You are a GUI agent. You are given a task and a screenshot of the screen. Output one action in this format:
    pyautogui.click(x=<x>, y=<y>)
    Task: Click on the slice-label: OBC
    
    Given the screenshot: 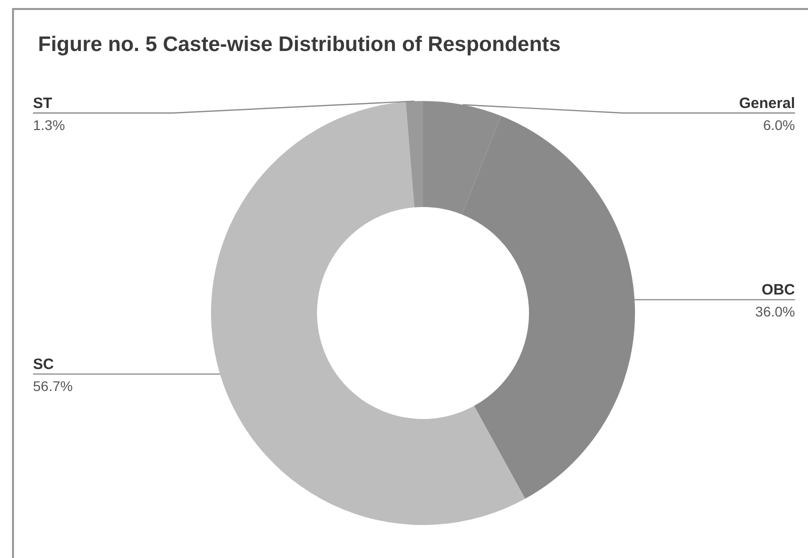 What is the action you would take?
    pyautogui.click(x=779, y=290)
    